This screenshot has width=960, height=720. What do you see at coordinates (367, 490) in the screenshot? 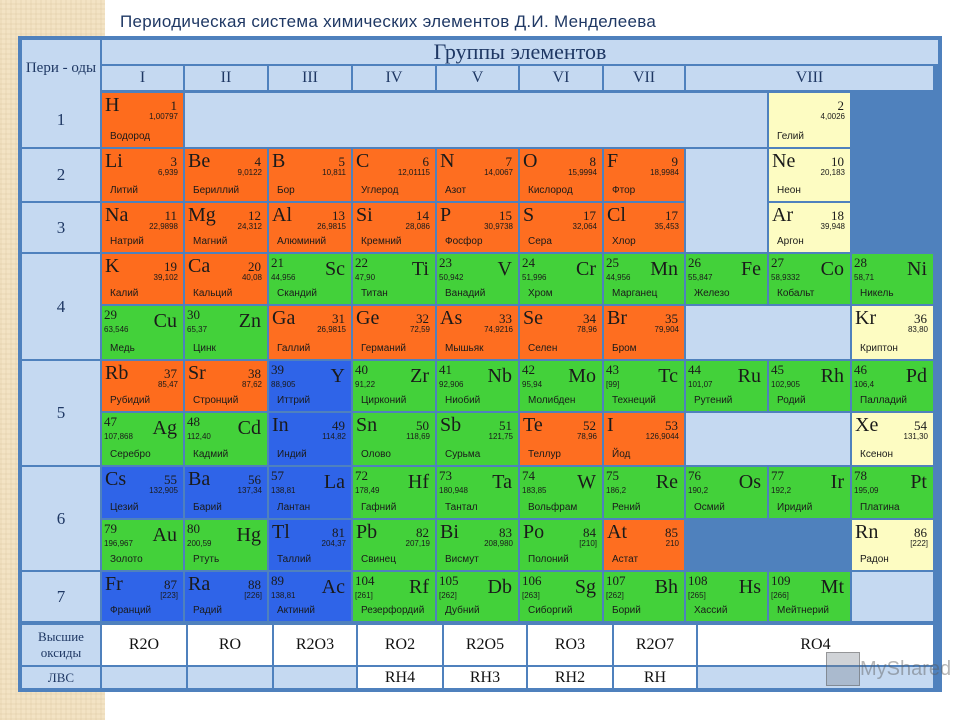
I see `atomic-mass: 178,49` at bounding box center [367, 490].